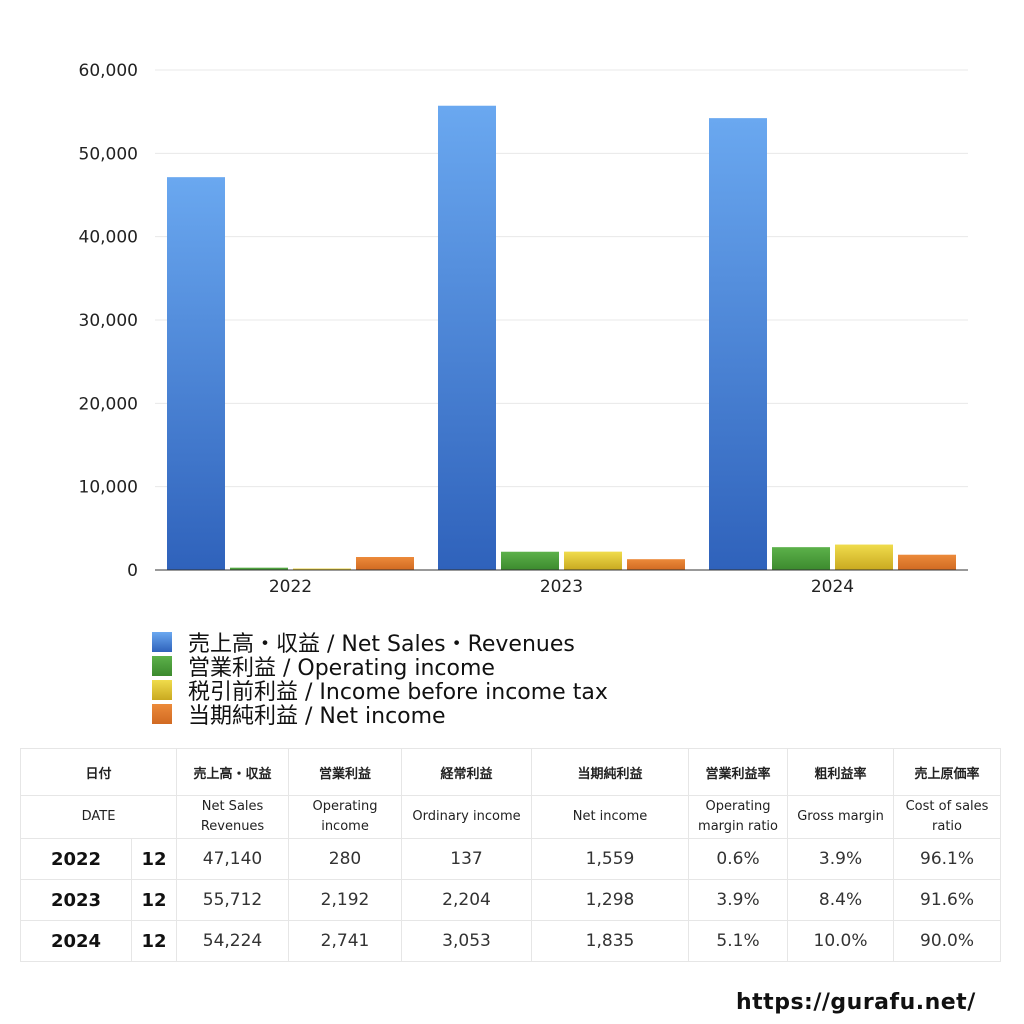 The height and width of the screenshot is (1024, 1024). I want to click on cell-operating-margin: 0.6%, so click(738, 859).